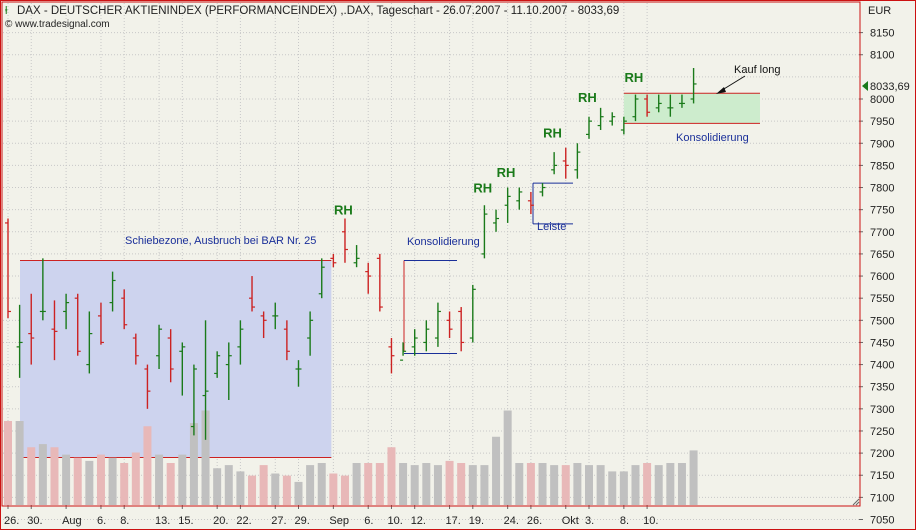  Describe the element at coordinates (302, 521) in the screenshot. I see `x-tick-label: 29.` at that location.